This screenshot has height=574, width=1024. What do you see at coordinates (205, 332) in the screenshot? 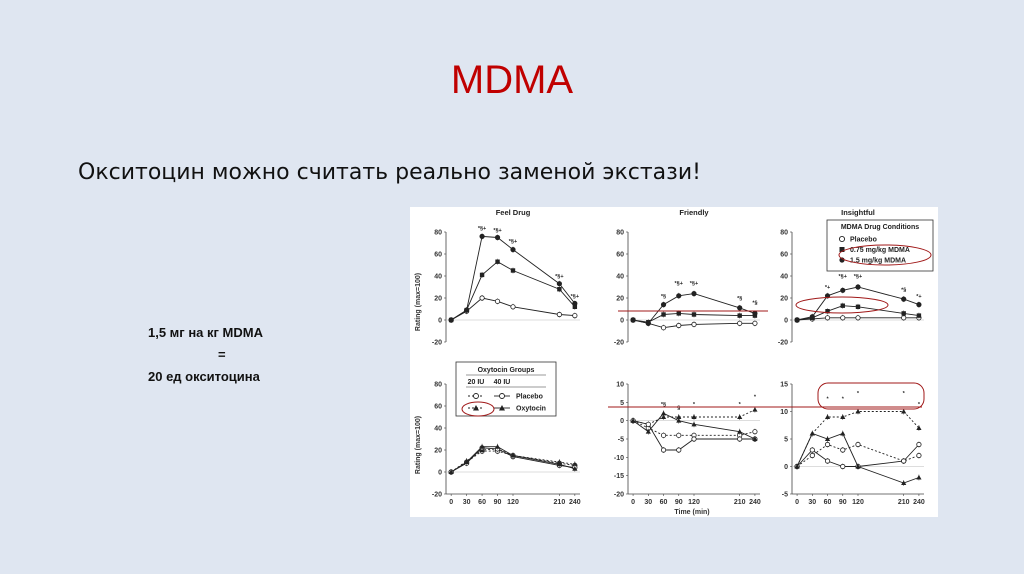
I see `dose-note-line-1: 1,5 мг на кг MDMA` at bounding box center [205, 332].